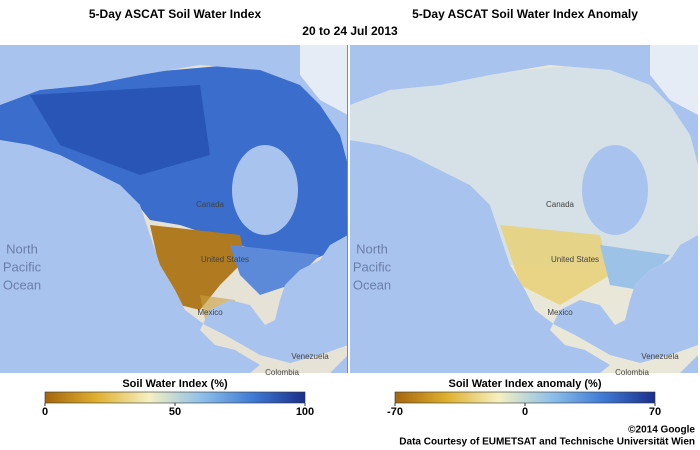  Describe the element at coordinates (661, 430) in the screenshot. I see `credit: ©2014 Google` at that location.